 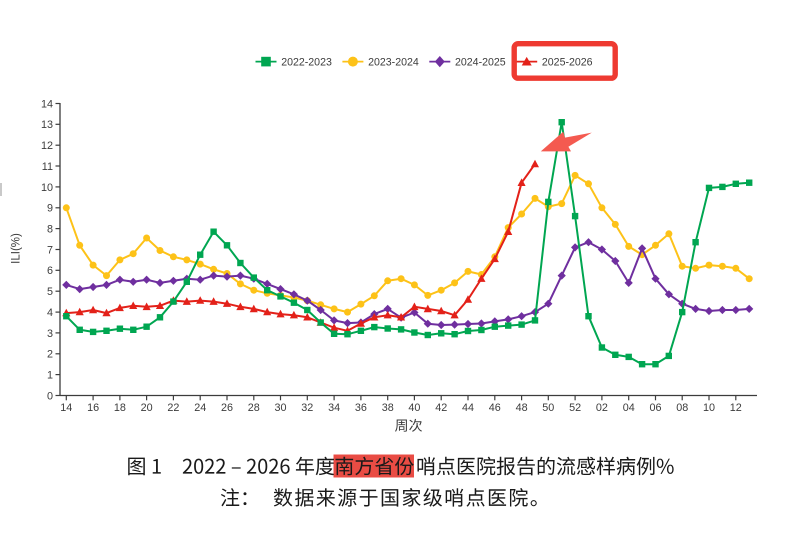 I want to click on svg-text: 06, so click(x=655, y=408).